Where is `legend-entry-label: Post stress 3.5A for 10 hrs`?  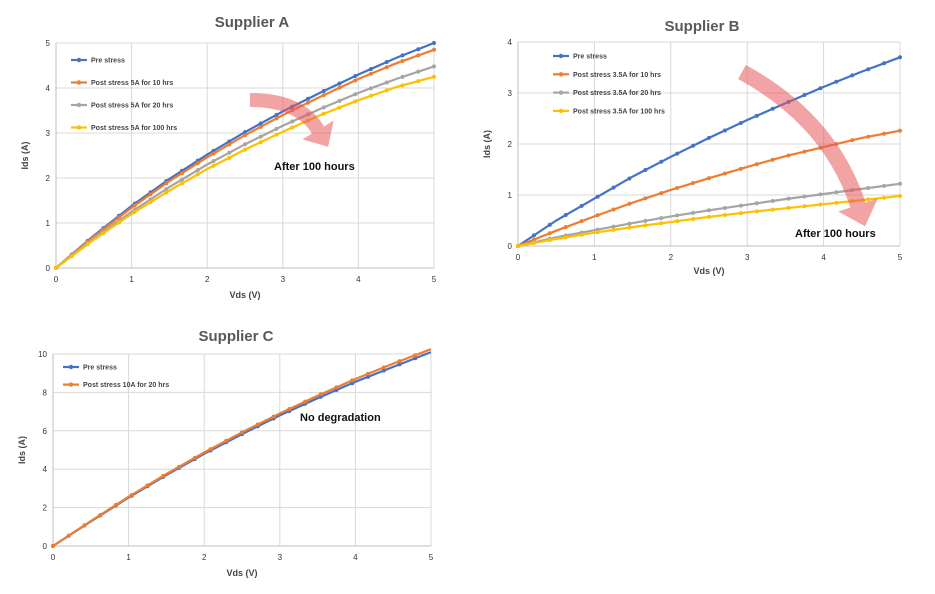 legend-entry-label: Post stress 3.5A for 10 hrs is located at coordinates (617, 75).